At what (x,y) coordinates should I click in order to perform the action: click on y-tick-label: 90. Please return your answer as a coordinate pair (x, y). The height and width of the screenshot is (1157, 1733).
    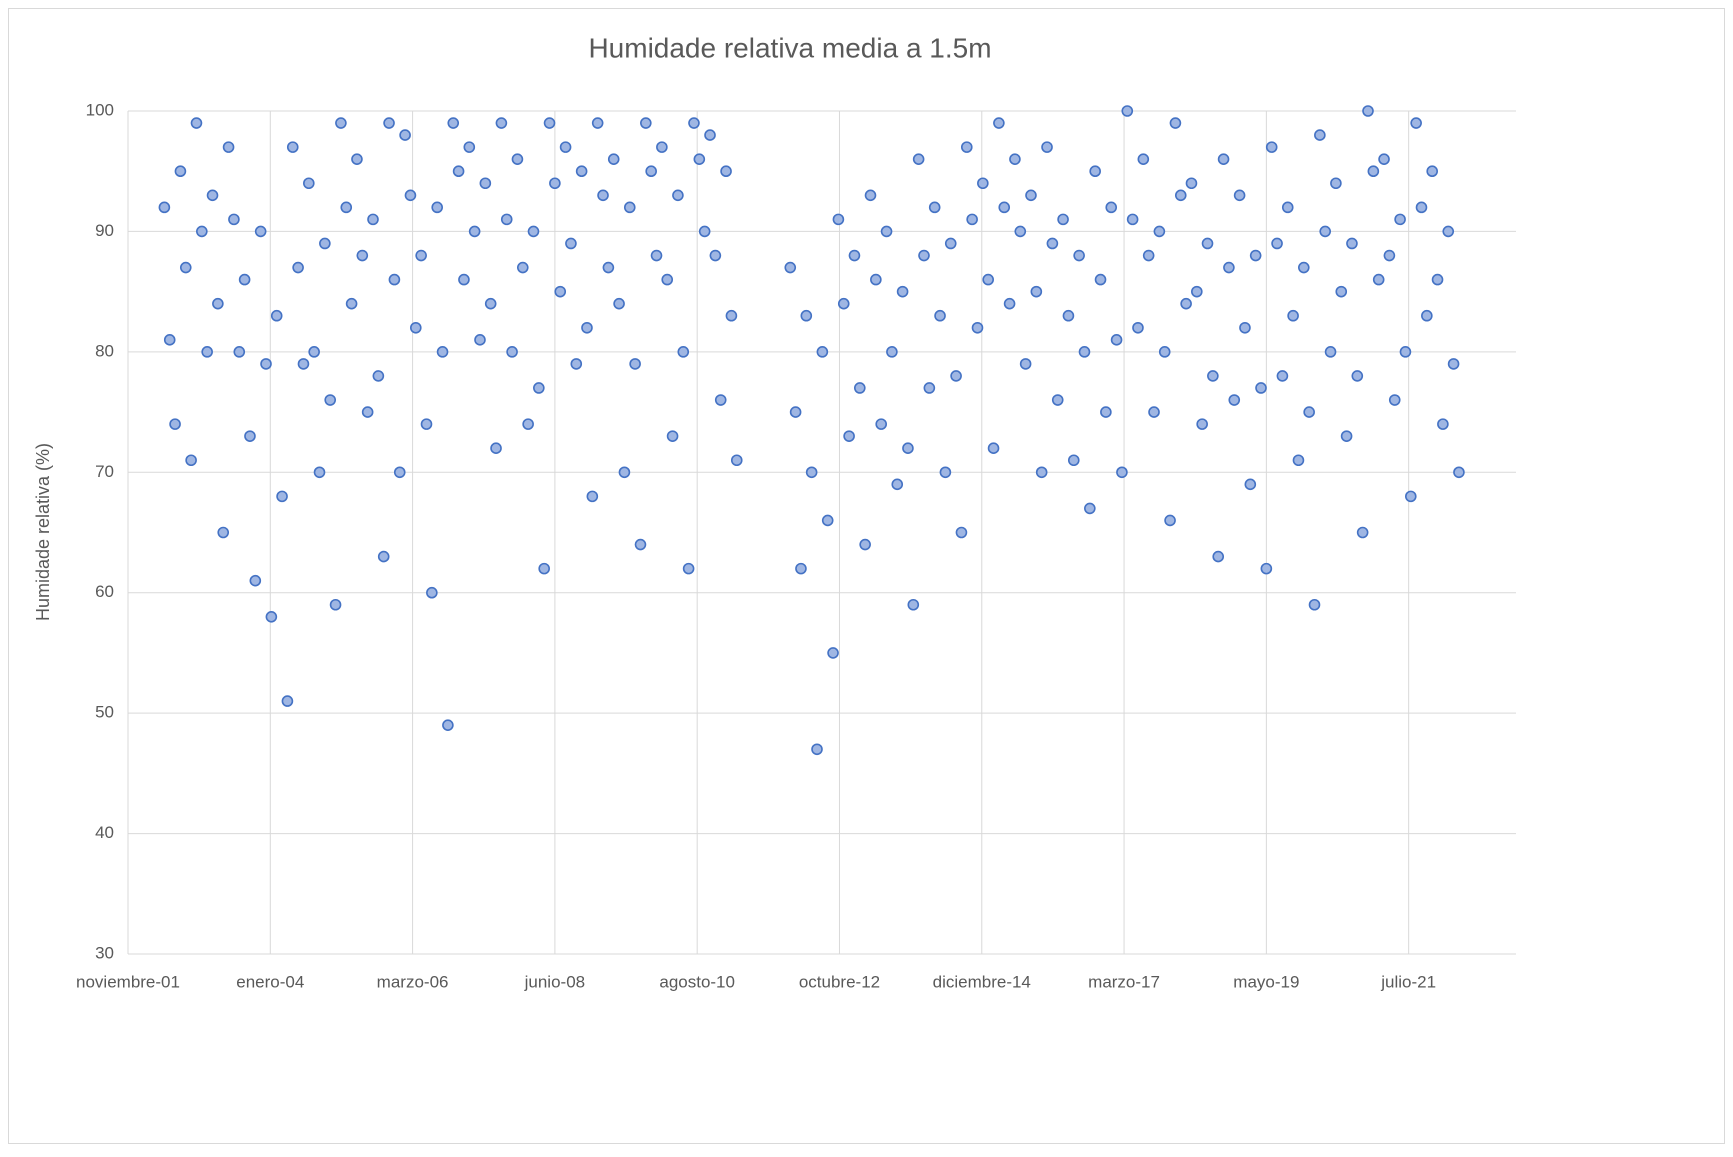
    Looking at the image, I should click on (104, 230).